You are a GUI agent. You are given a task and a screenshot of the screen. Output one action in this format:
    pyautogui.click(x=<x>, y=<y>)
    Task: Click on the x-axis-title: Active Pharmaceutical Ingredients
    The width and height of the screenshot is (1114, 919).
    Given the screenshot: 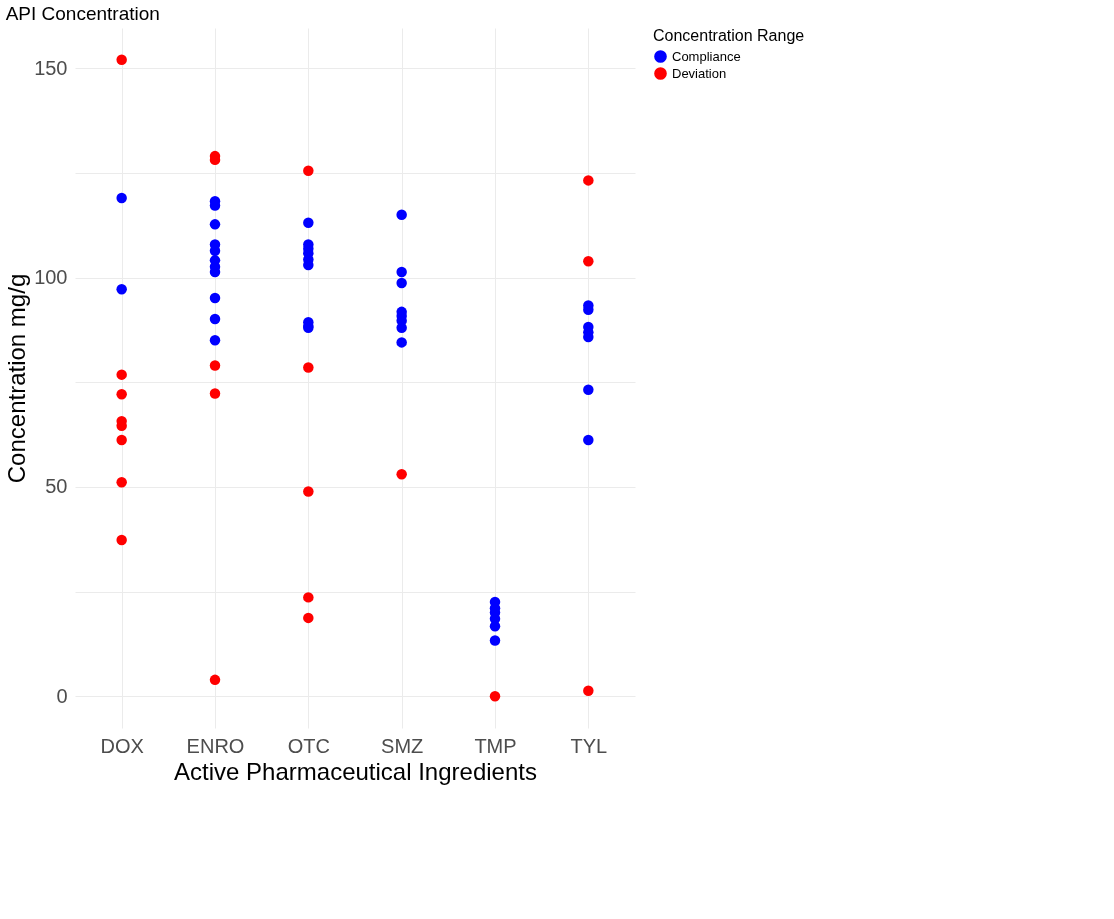 What is the action you would take?
    pyautogui.click(x=355, y=771)
    